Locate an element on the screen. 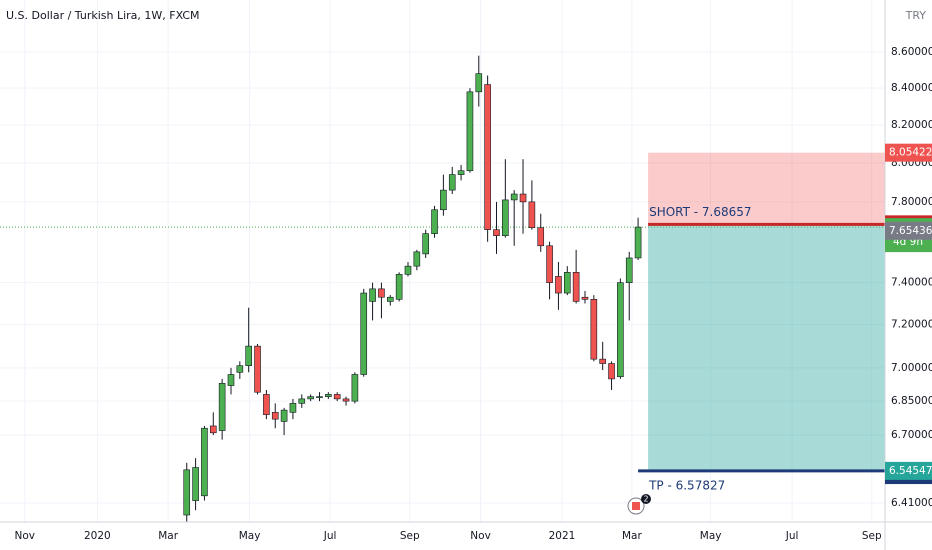 The image size is (932, 550). alert-badge-count: 2 is located at coordinates (645, 499).